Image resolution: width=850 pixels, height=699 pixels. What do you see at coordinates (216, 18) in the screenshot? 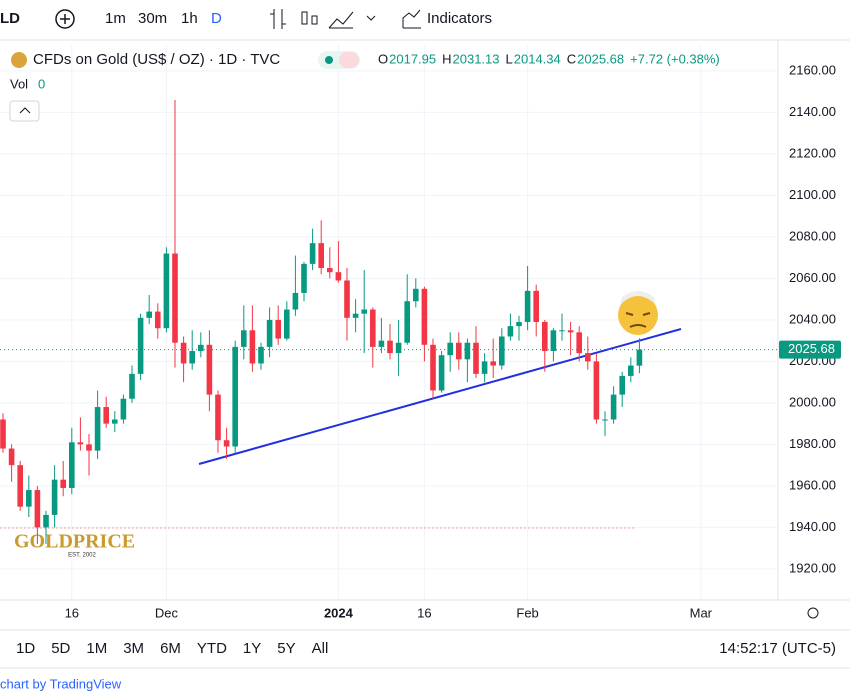
I see `interval: D` at bounding box center [216, 18].